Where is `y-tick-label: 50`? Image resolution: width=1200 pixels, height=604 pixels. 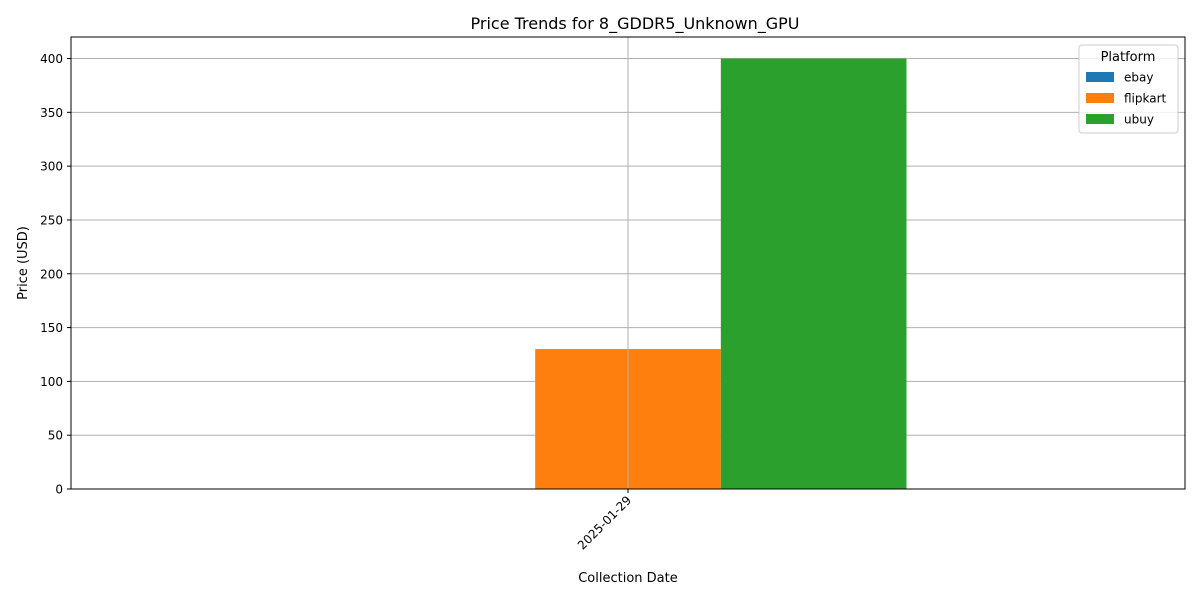 y-tick-label: 50 is located at coordinates (55, 436).